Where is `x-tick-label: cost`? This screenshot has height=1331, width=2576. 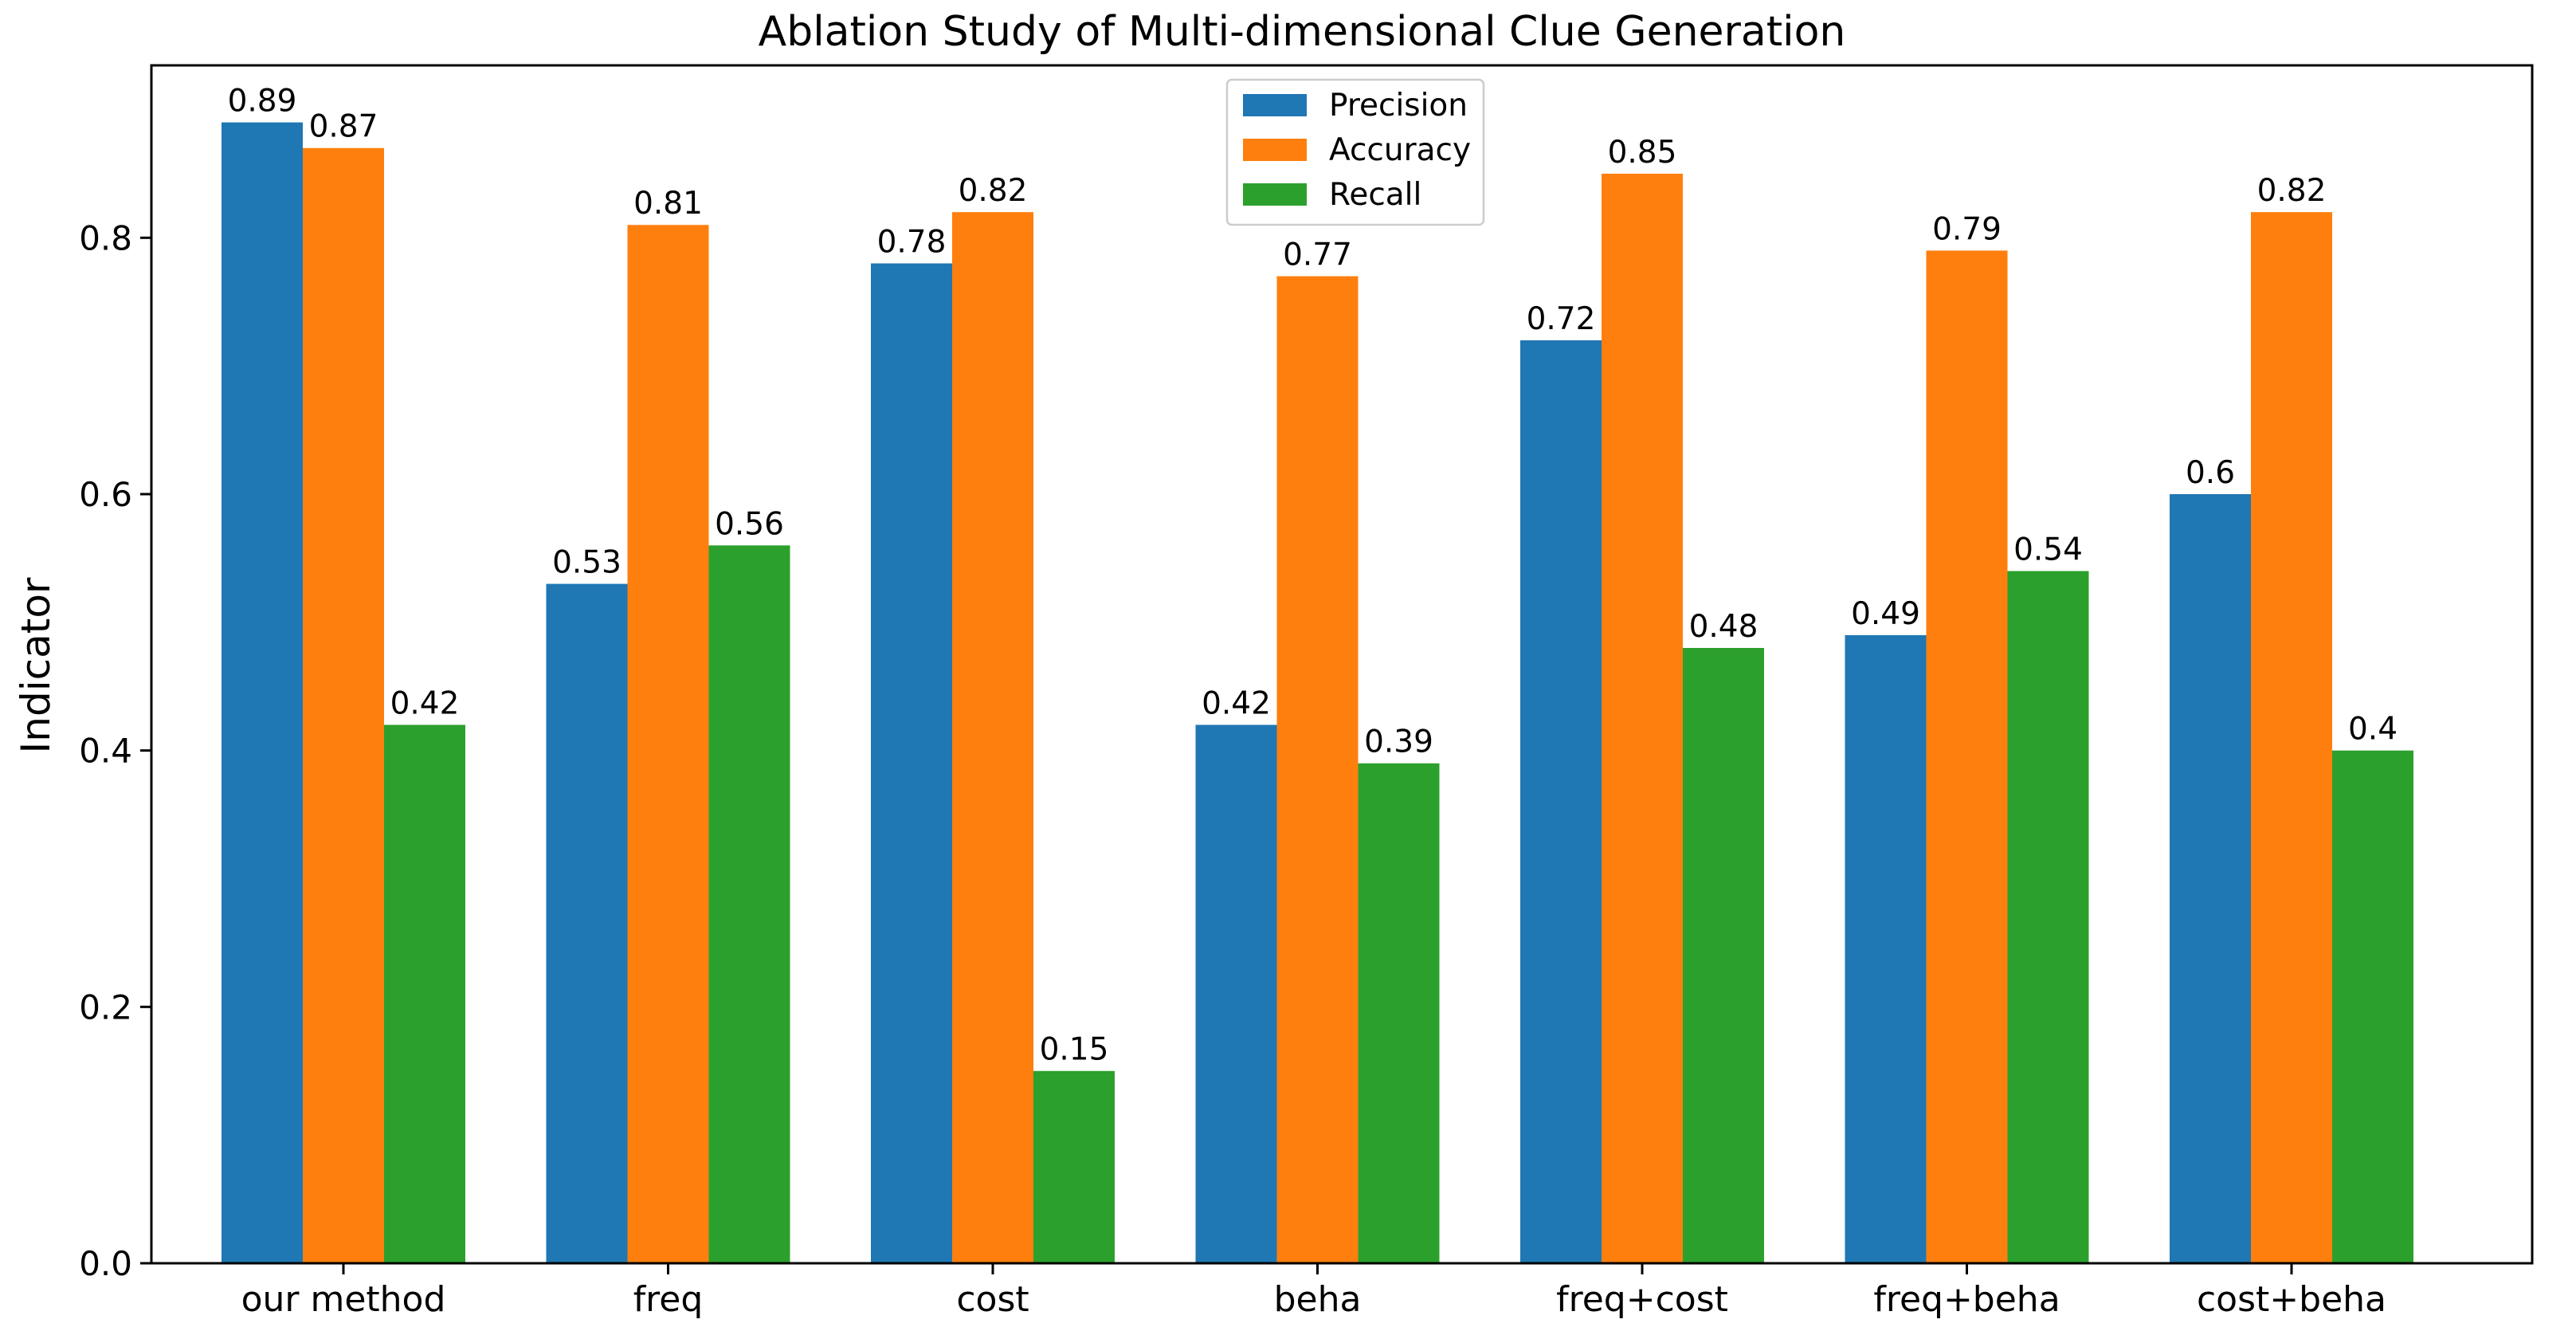
x-tick-label: cost is located at coordinates (993, 1299).